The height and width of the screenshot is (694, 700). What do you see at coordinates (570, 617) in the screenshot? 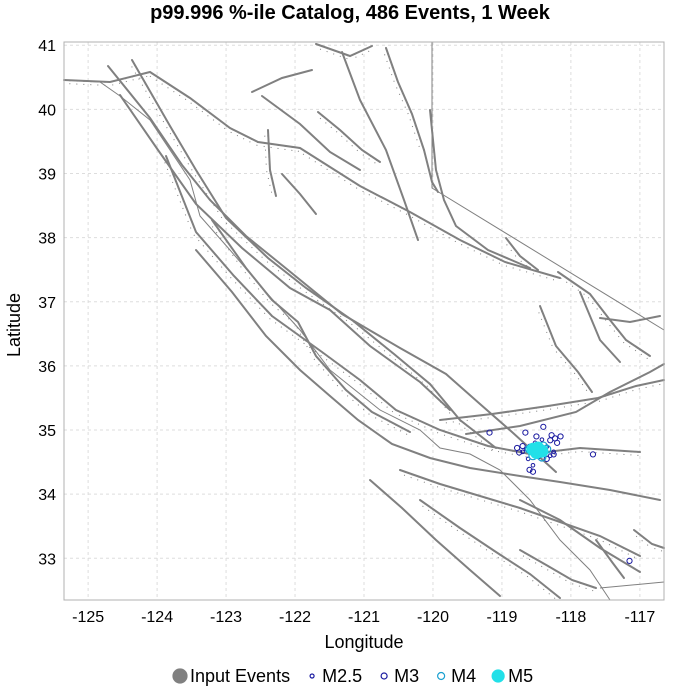
I see `x-tick-label: -118` at bounding box center [570, 617].